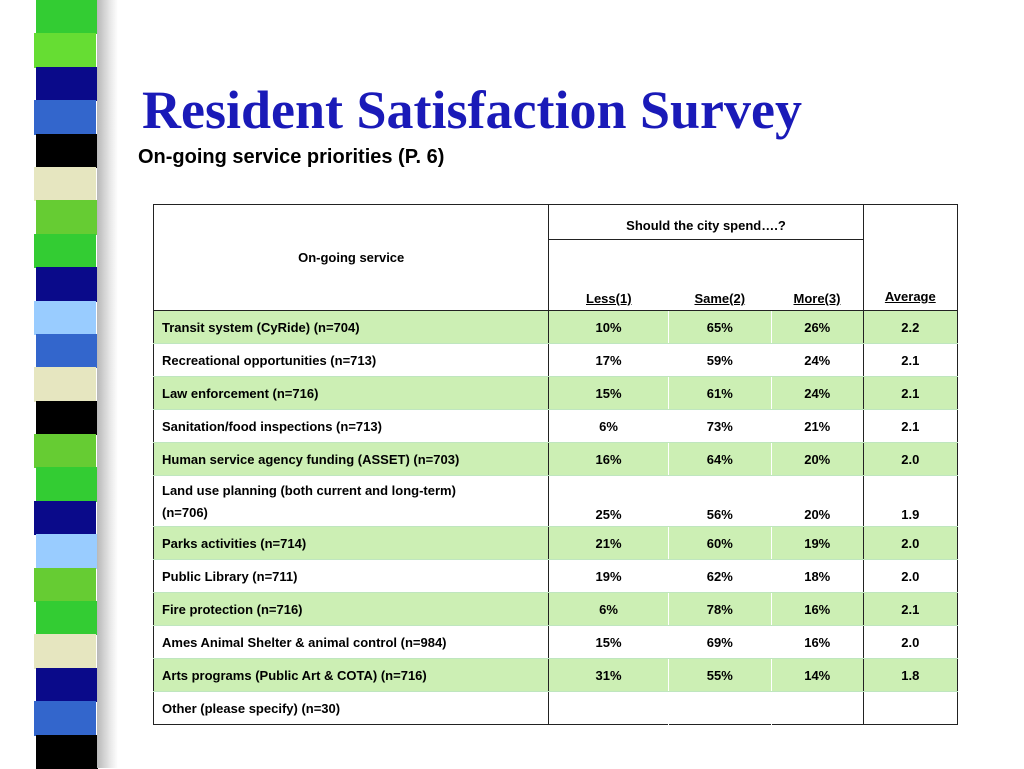  What do you see at coordinates (608, 675) in the screenshot?
I see `less-value: 31%` at bounding box center [608, 675].